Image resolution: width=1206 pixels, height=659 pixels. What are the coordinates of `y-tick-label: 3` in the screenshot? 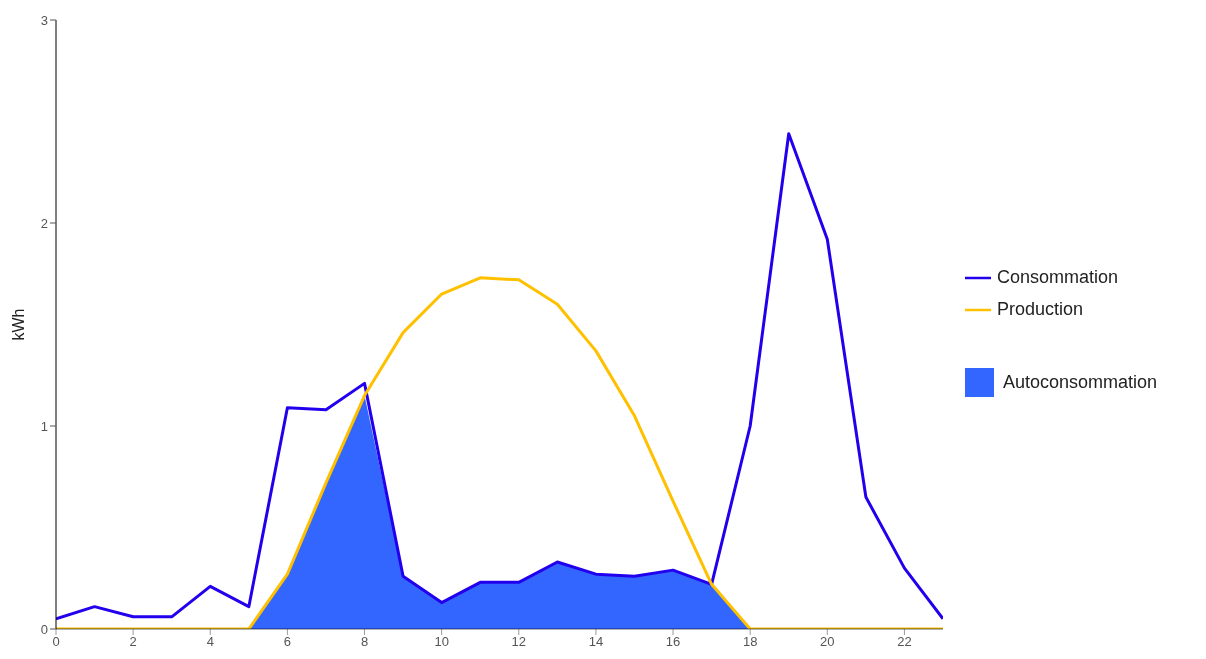 It's located at (44, 20).